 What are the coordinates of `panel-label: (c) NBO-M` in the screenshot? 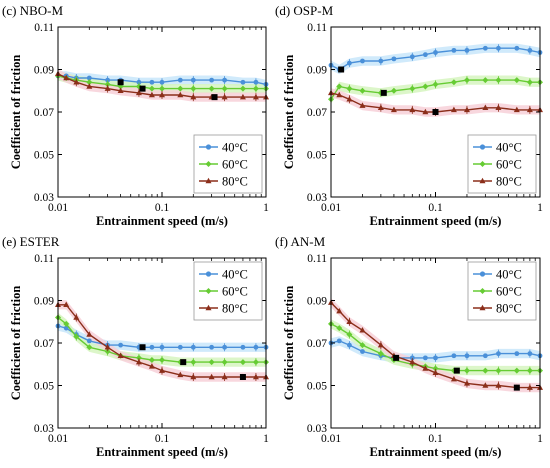 It's located at (32, 10).